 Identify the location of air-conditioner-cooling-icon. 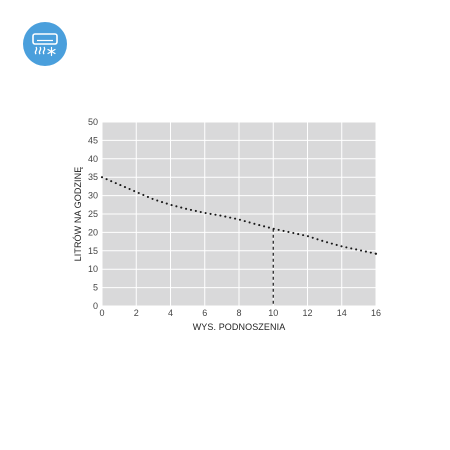
(45, 44).